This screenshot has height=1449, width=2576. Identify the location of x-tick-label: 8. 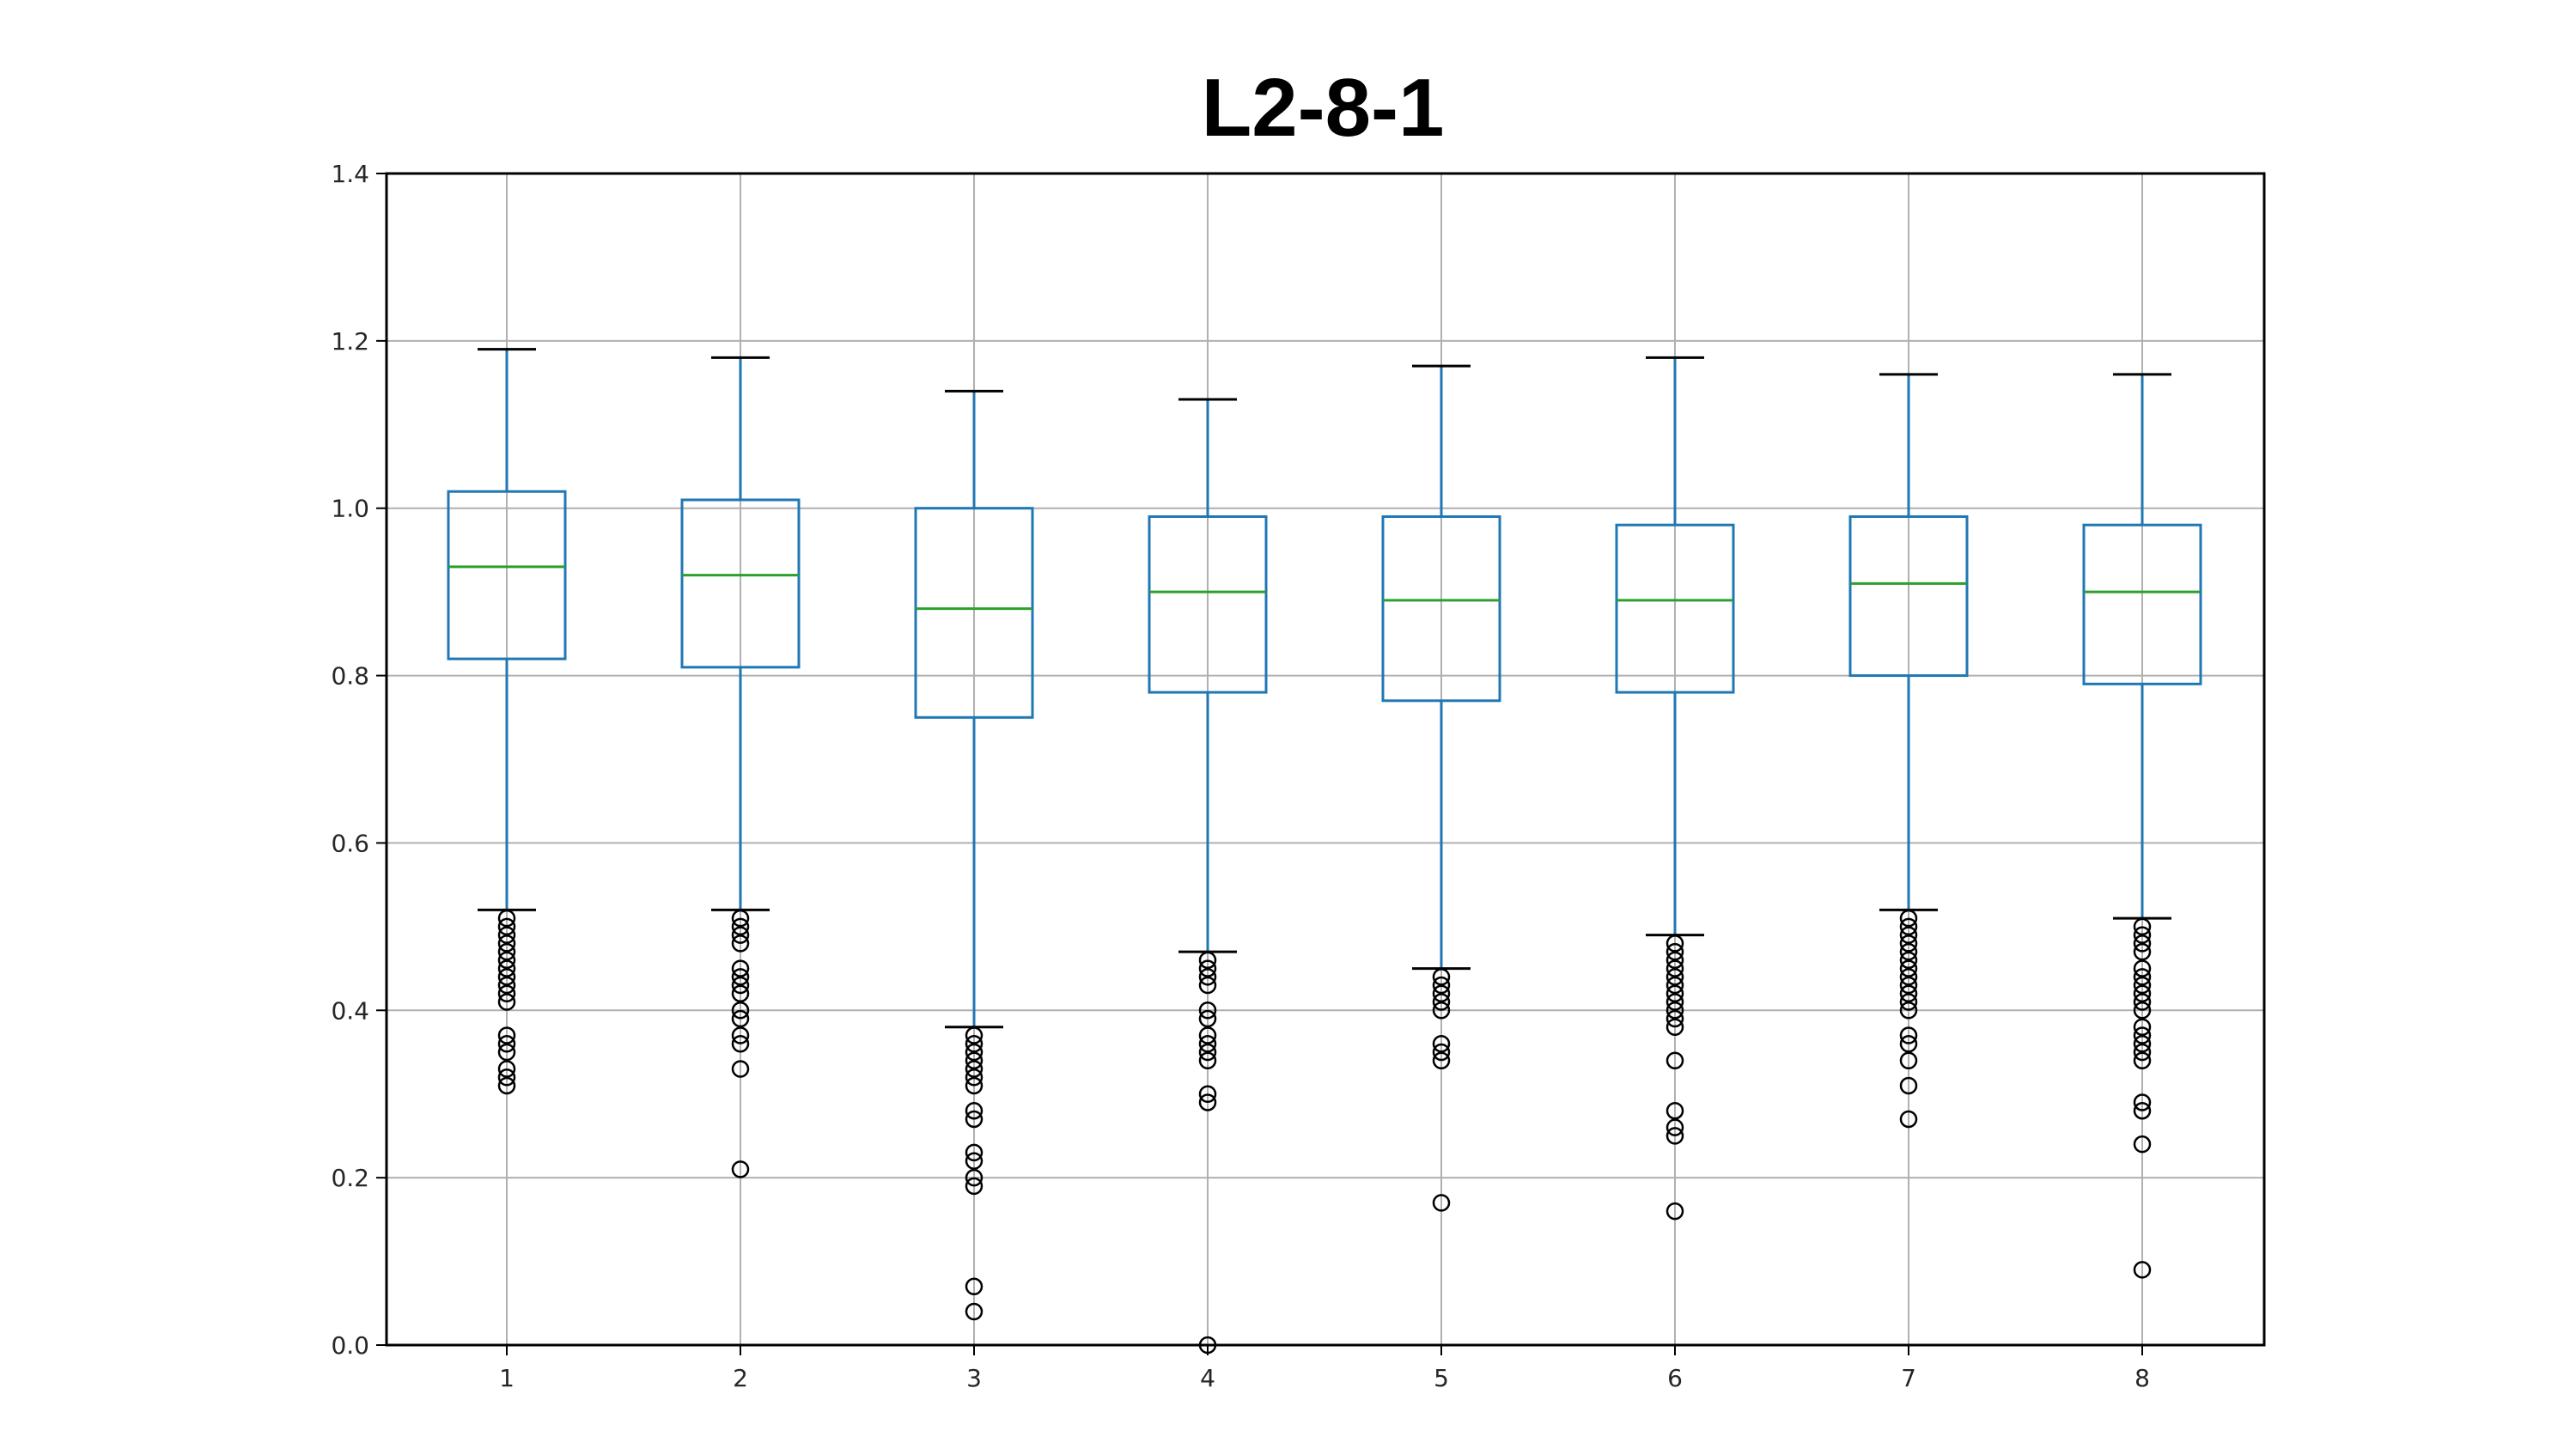
(2142, 1378).